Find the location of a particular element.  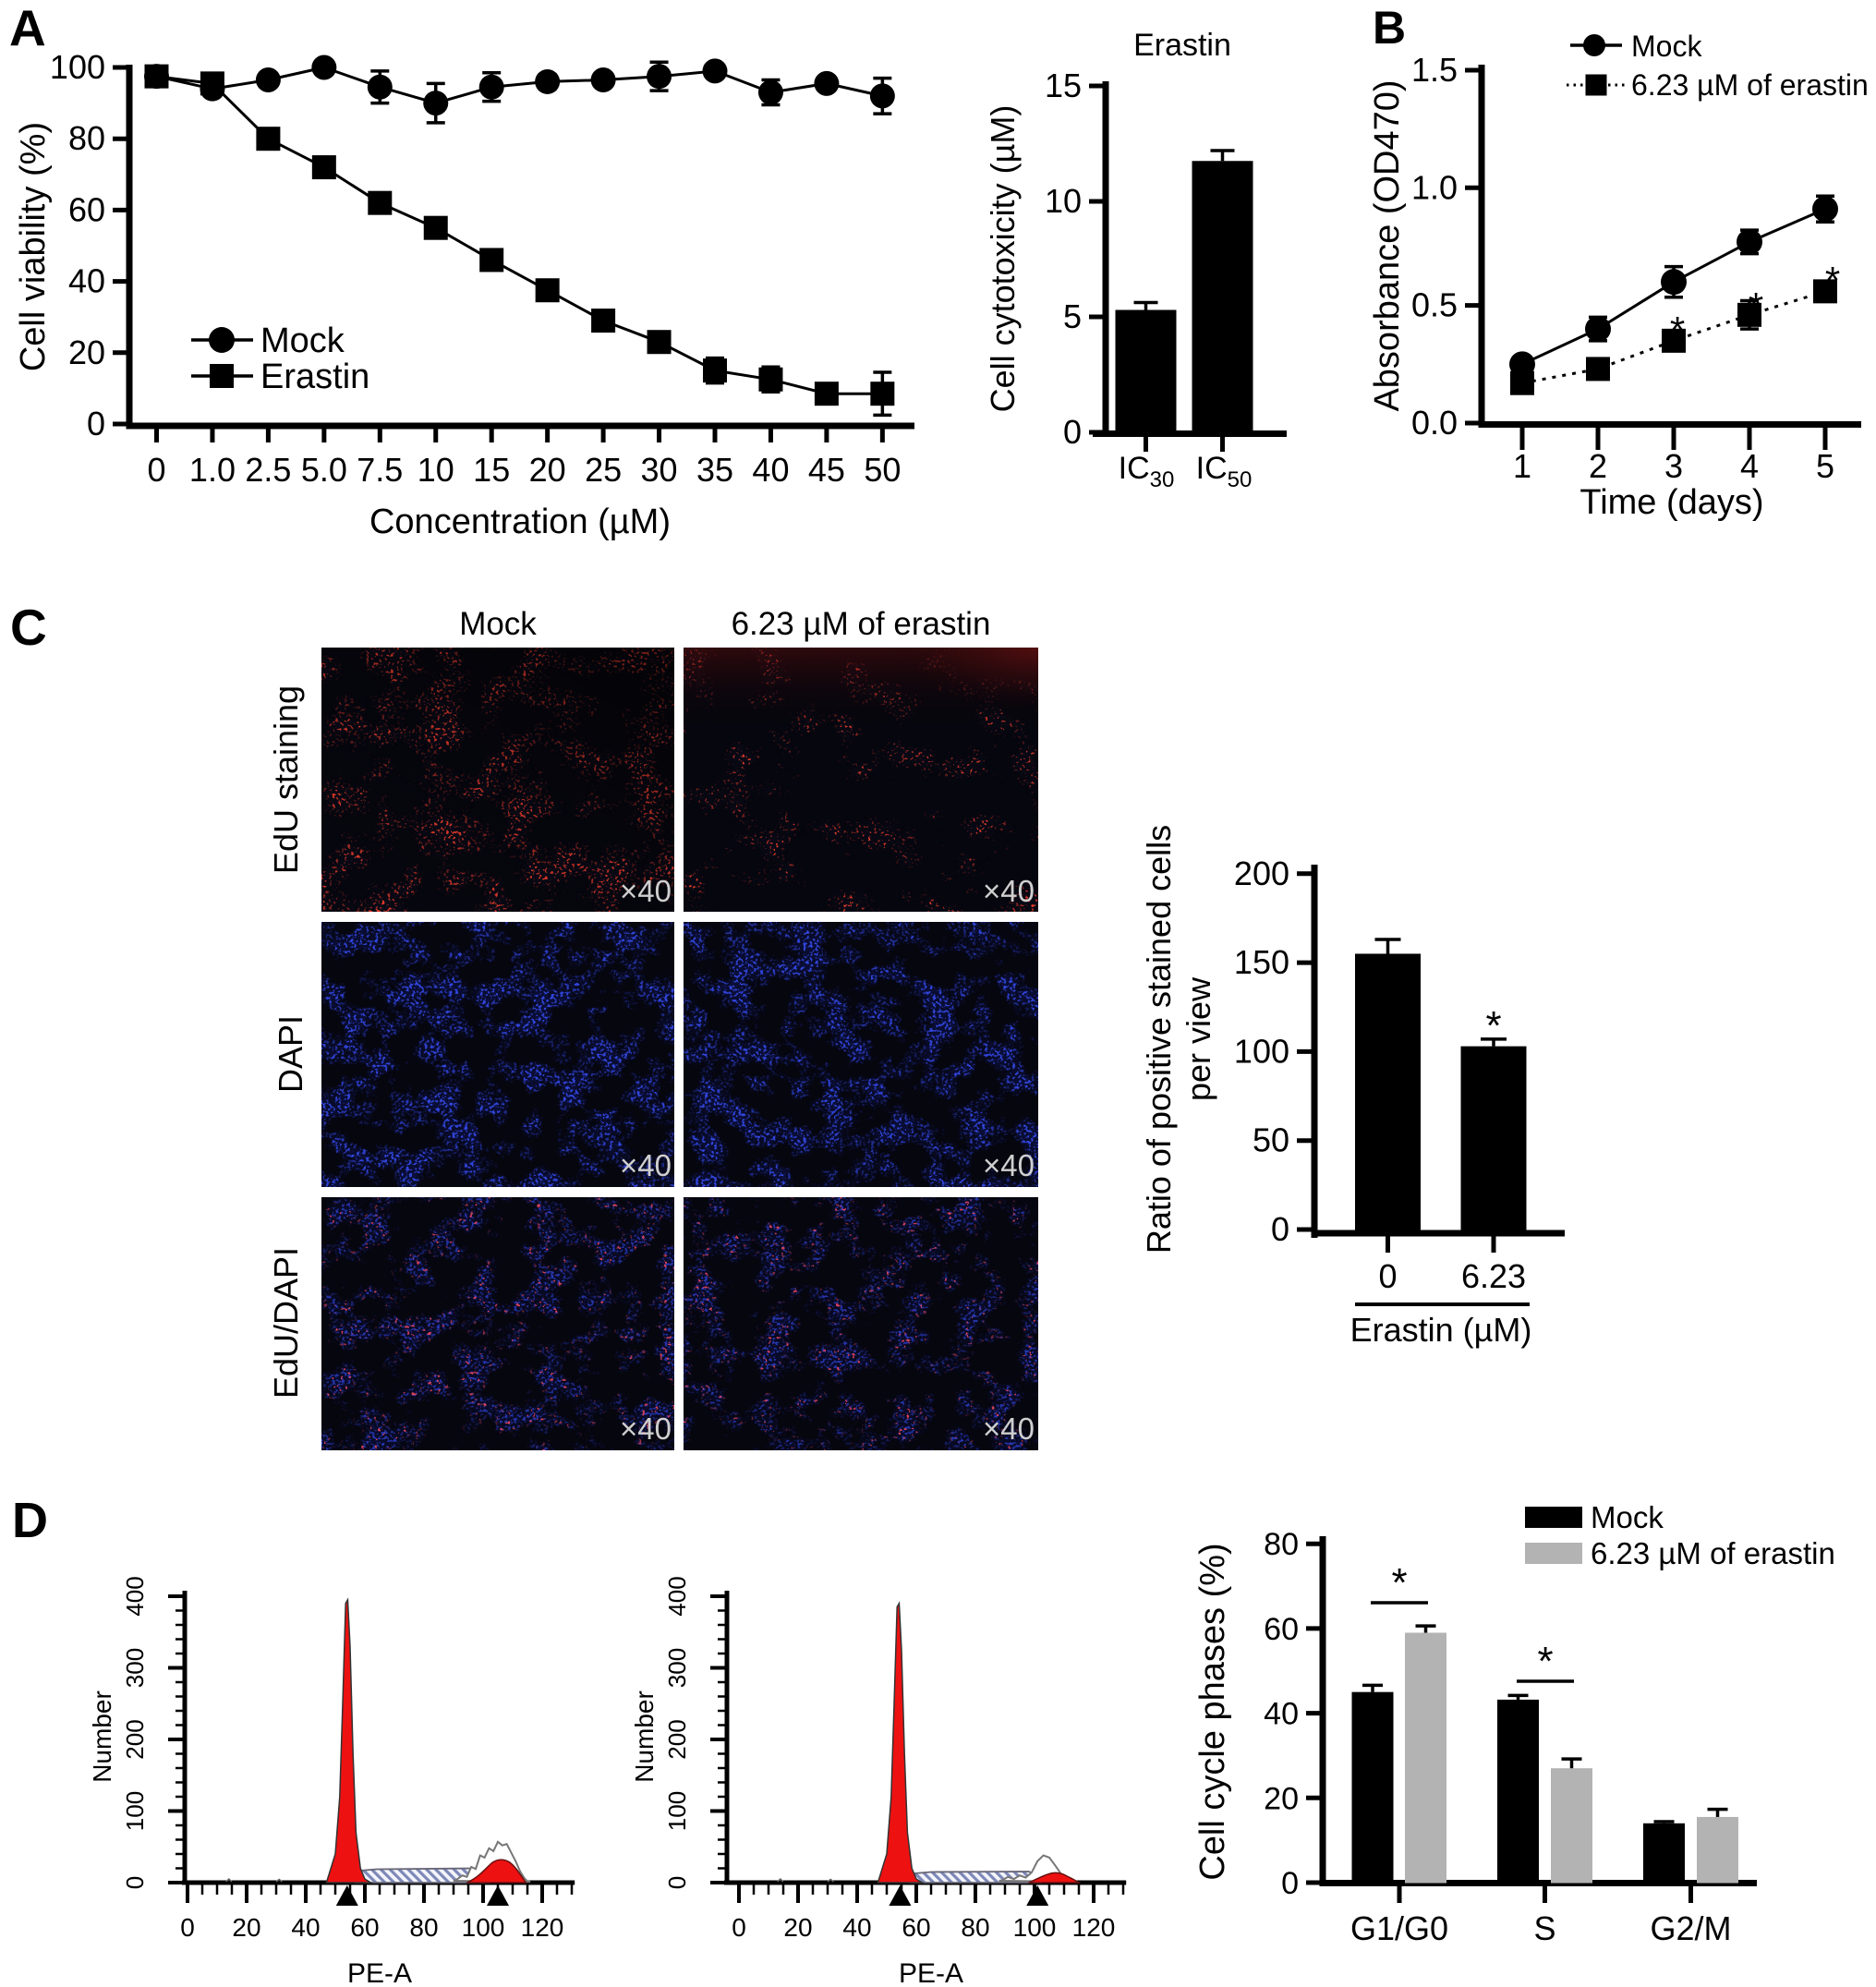

svg-text: C is located at coordinates (28, 627).